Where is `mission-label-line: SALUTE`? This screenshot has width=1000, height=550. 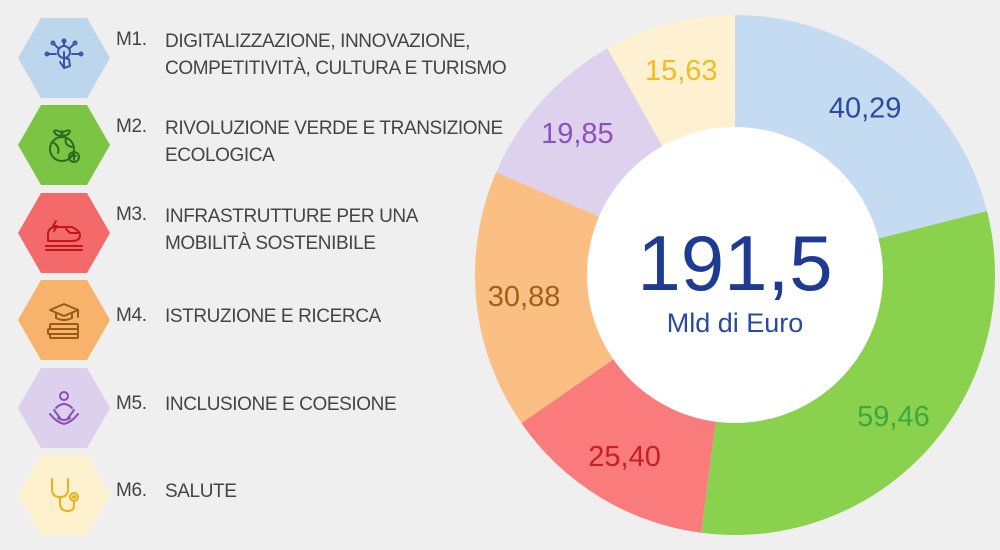 mission-label-line: SALUTE is located at coordinates (201, 491).